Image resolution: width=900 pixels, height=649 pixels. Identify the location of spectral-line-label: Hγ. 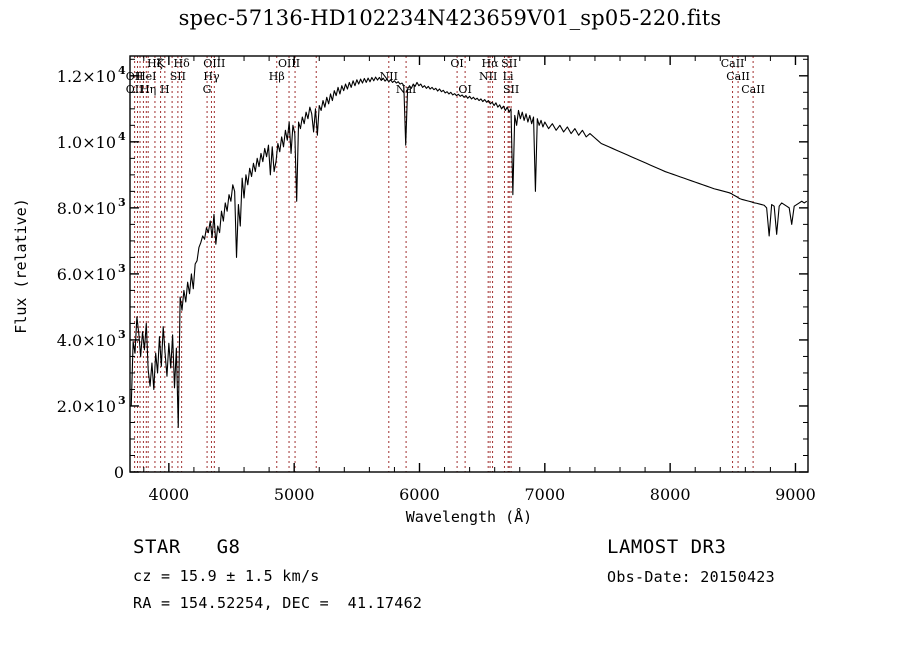
(211, 76).